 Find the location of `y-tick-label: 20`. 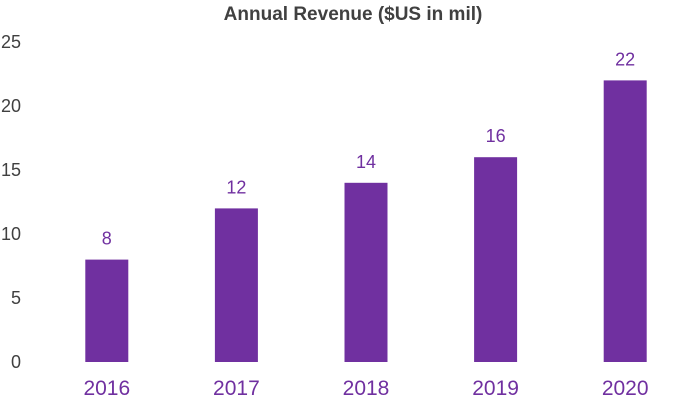

y-tick-label: 20 is located at coordinates (11, 106).